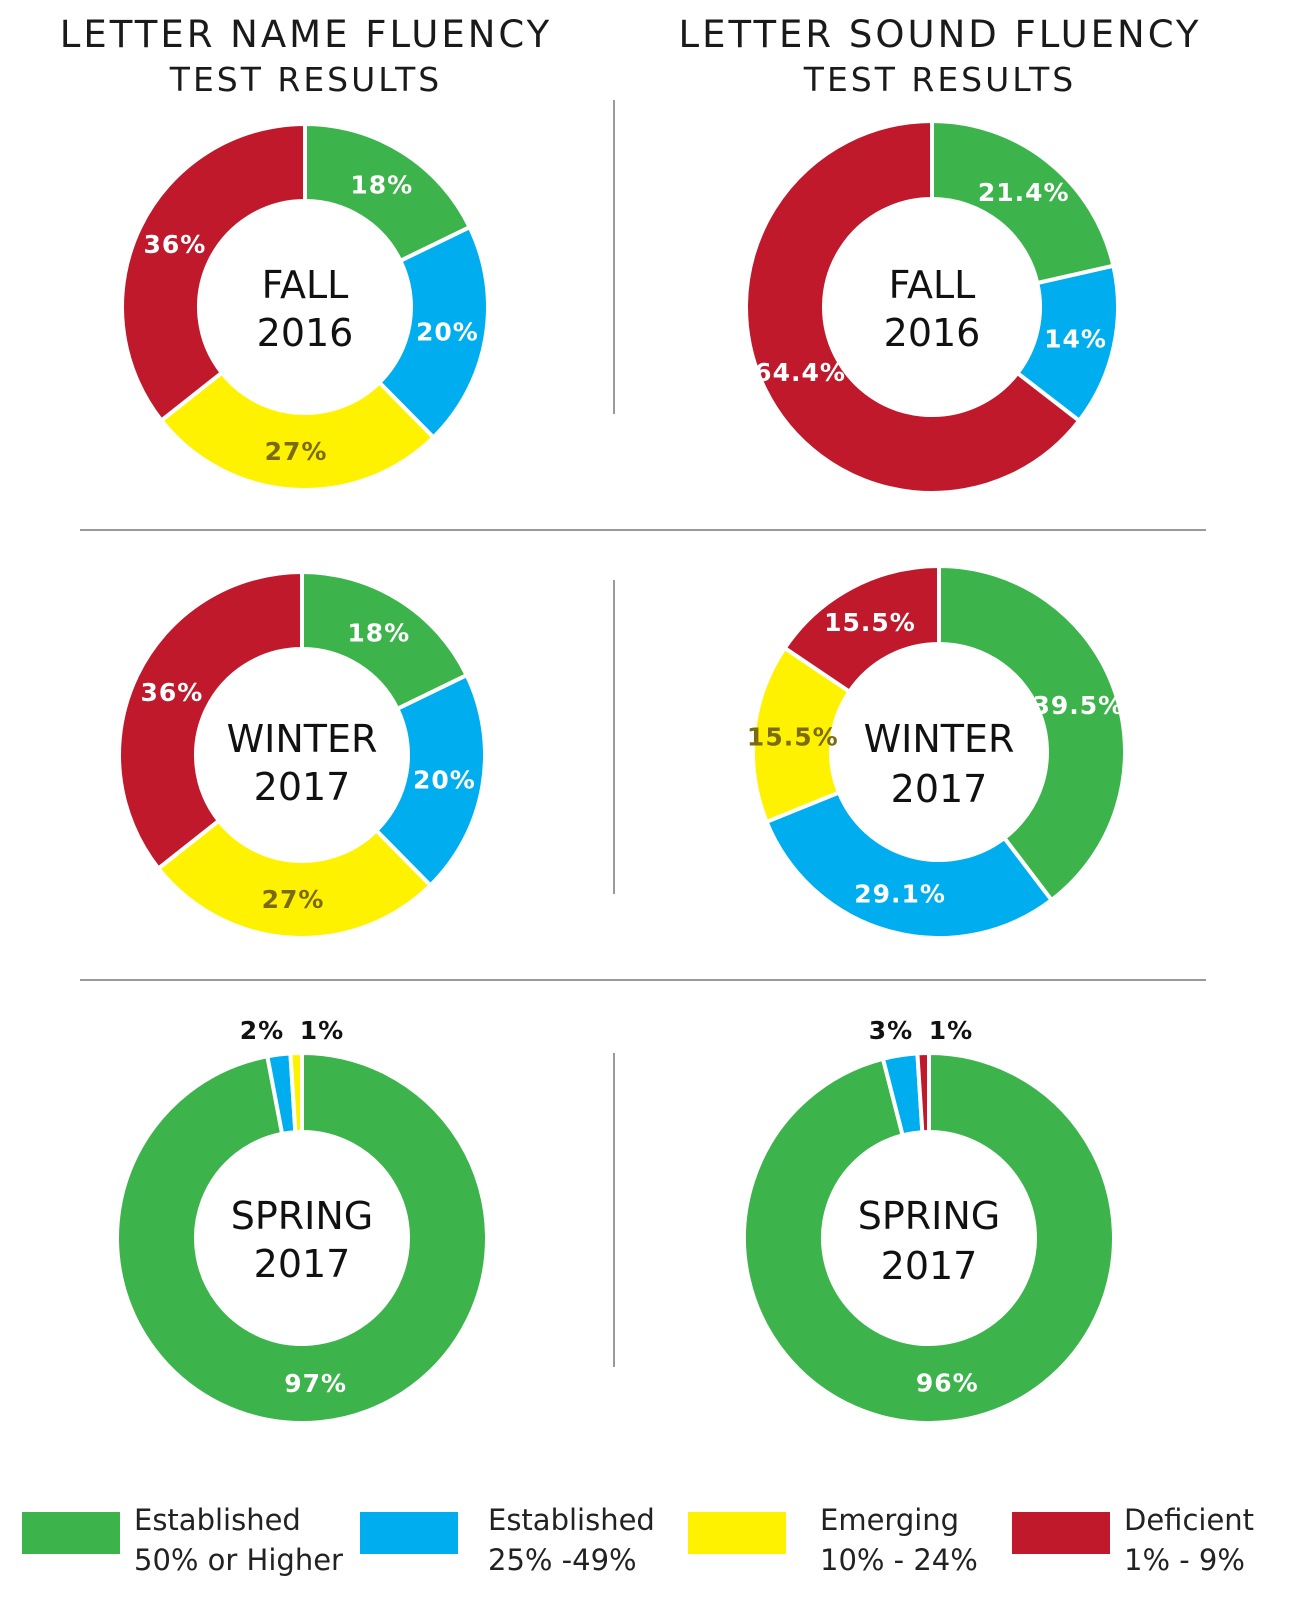 This screenshot has width=1294, height=1600. I want to click on slice-label: 21.4%, so click(1024, 192).